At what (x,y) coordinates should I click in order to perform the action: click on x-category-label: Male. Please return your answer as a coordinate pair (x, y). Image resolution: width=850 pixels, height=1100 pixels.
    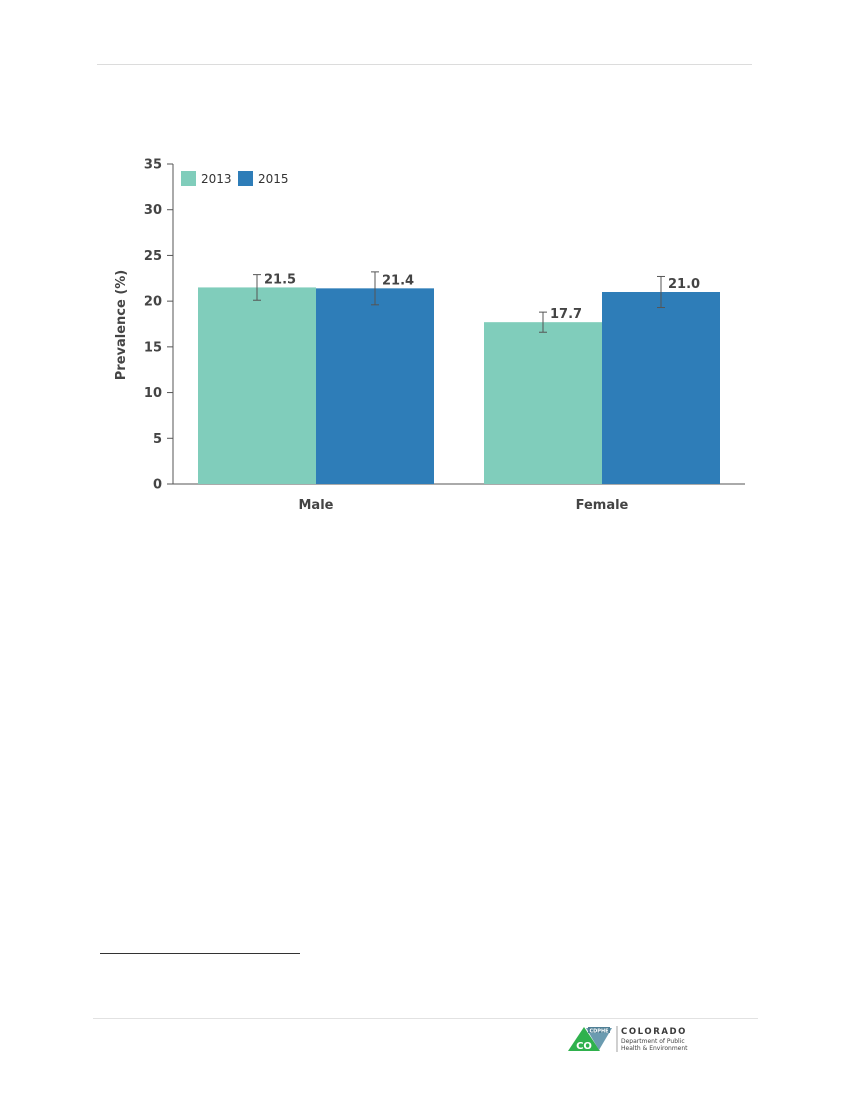
    Looking at the image, I should click on (316, 505).